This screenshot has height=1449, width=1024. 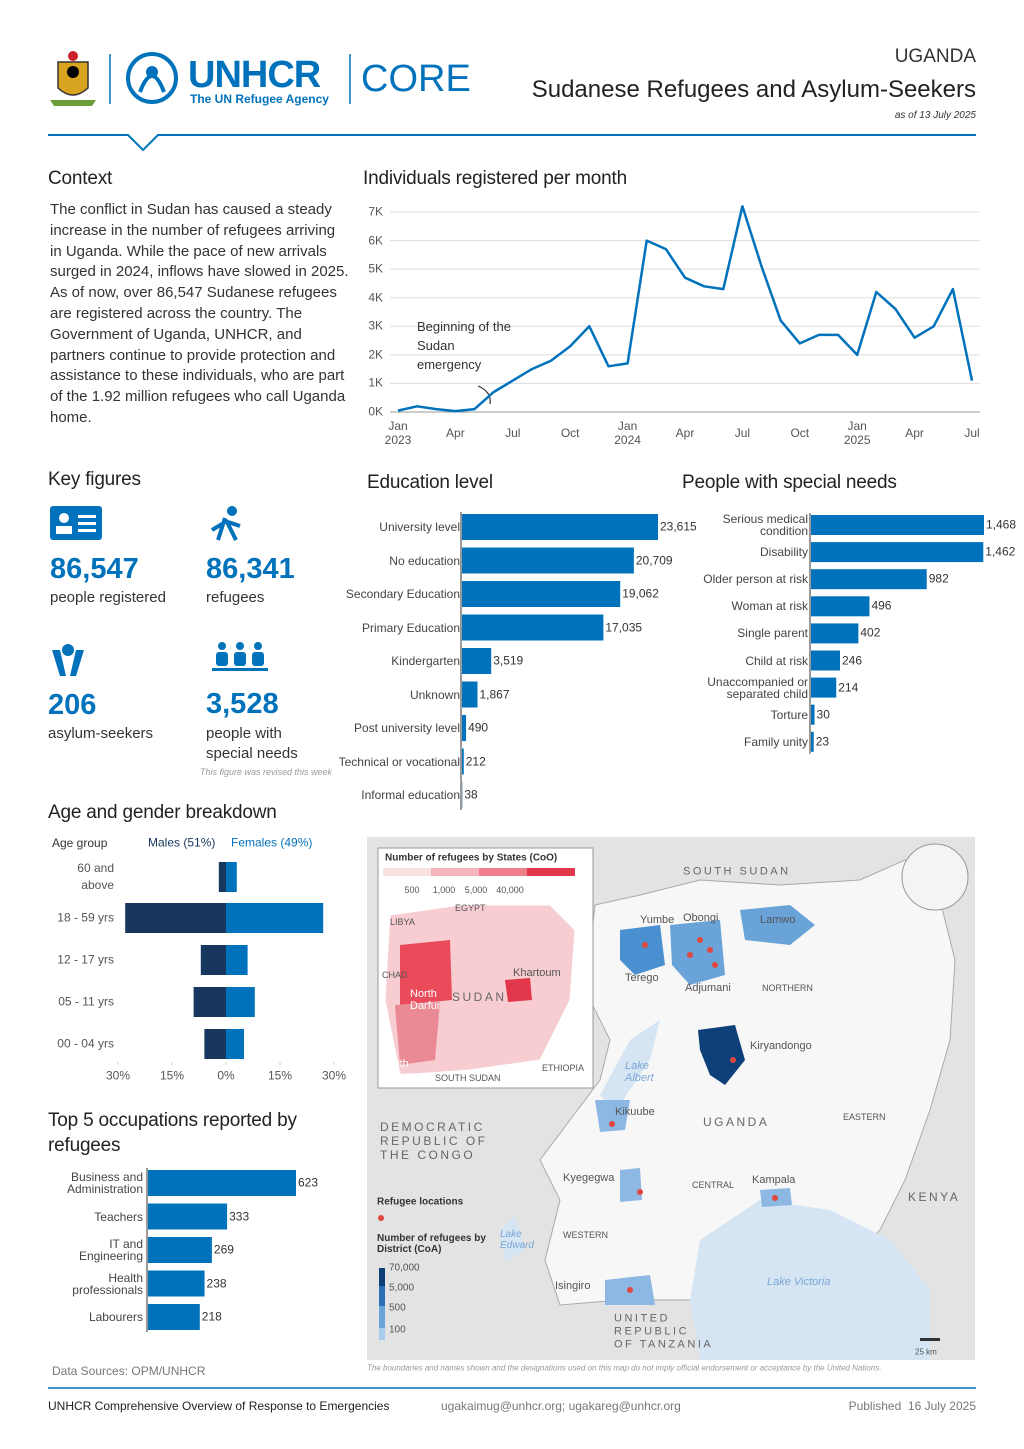 I want to click on map-label: Adjumani, so click(x=708, y=988).